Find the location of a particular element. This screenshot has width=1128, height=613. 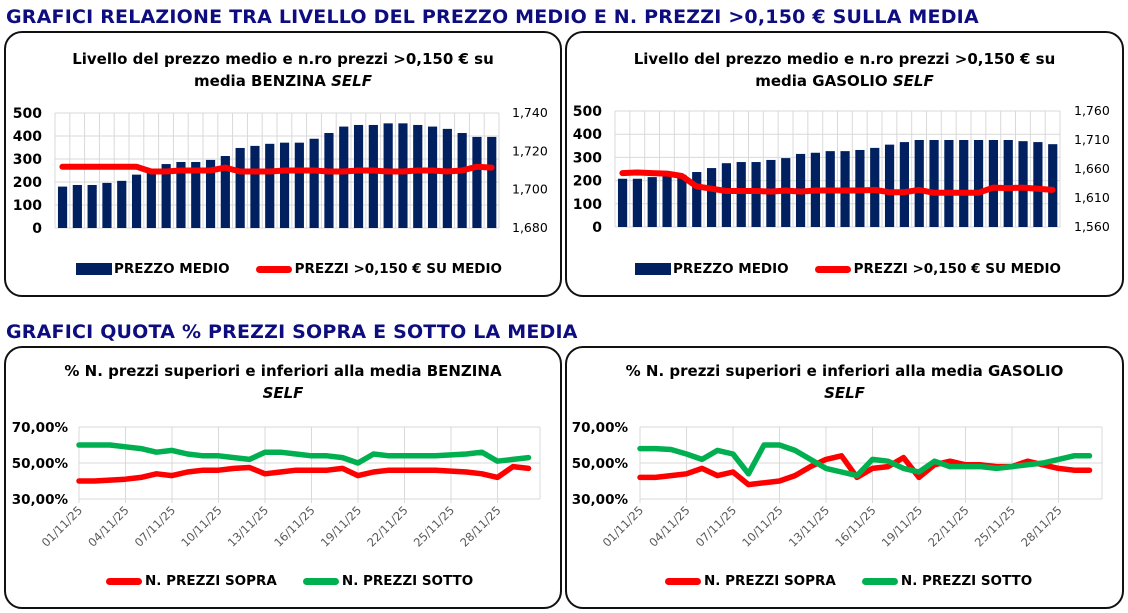

y2-tick-label: 1,660 is located at coordinates (1092, 168).